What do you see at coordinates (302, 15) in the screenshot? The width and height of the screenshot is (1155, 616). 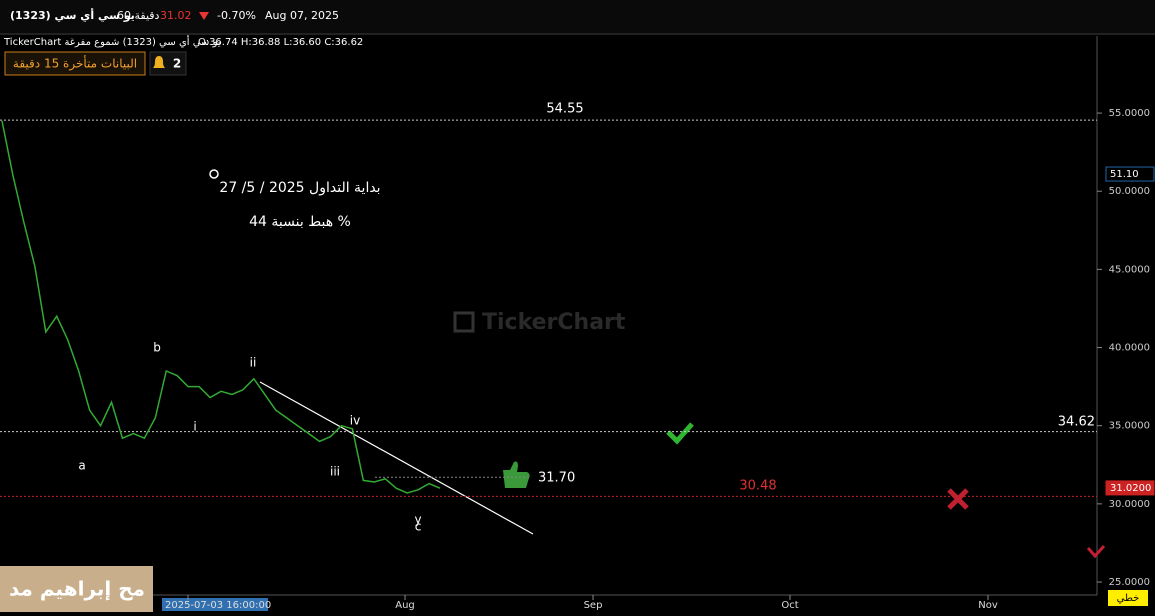 I see `date: Aug 07, 2025` at bounding box center [302, 15].